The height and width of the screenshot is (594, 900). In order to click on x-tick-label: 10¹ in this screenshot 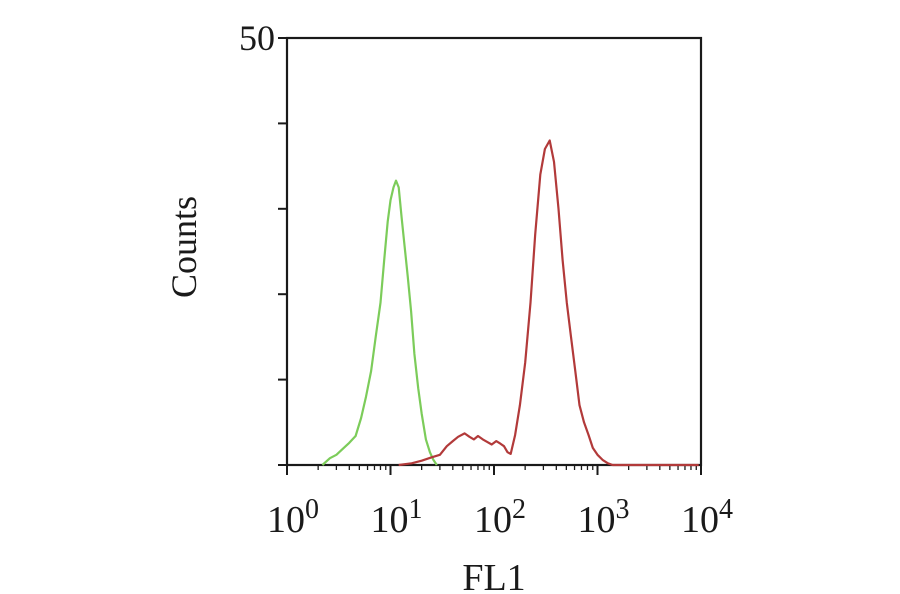, I will do `click(397, 517)`.